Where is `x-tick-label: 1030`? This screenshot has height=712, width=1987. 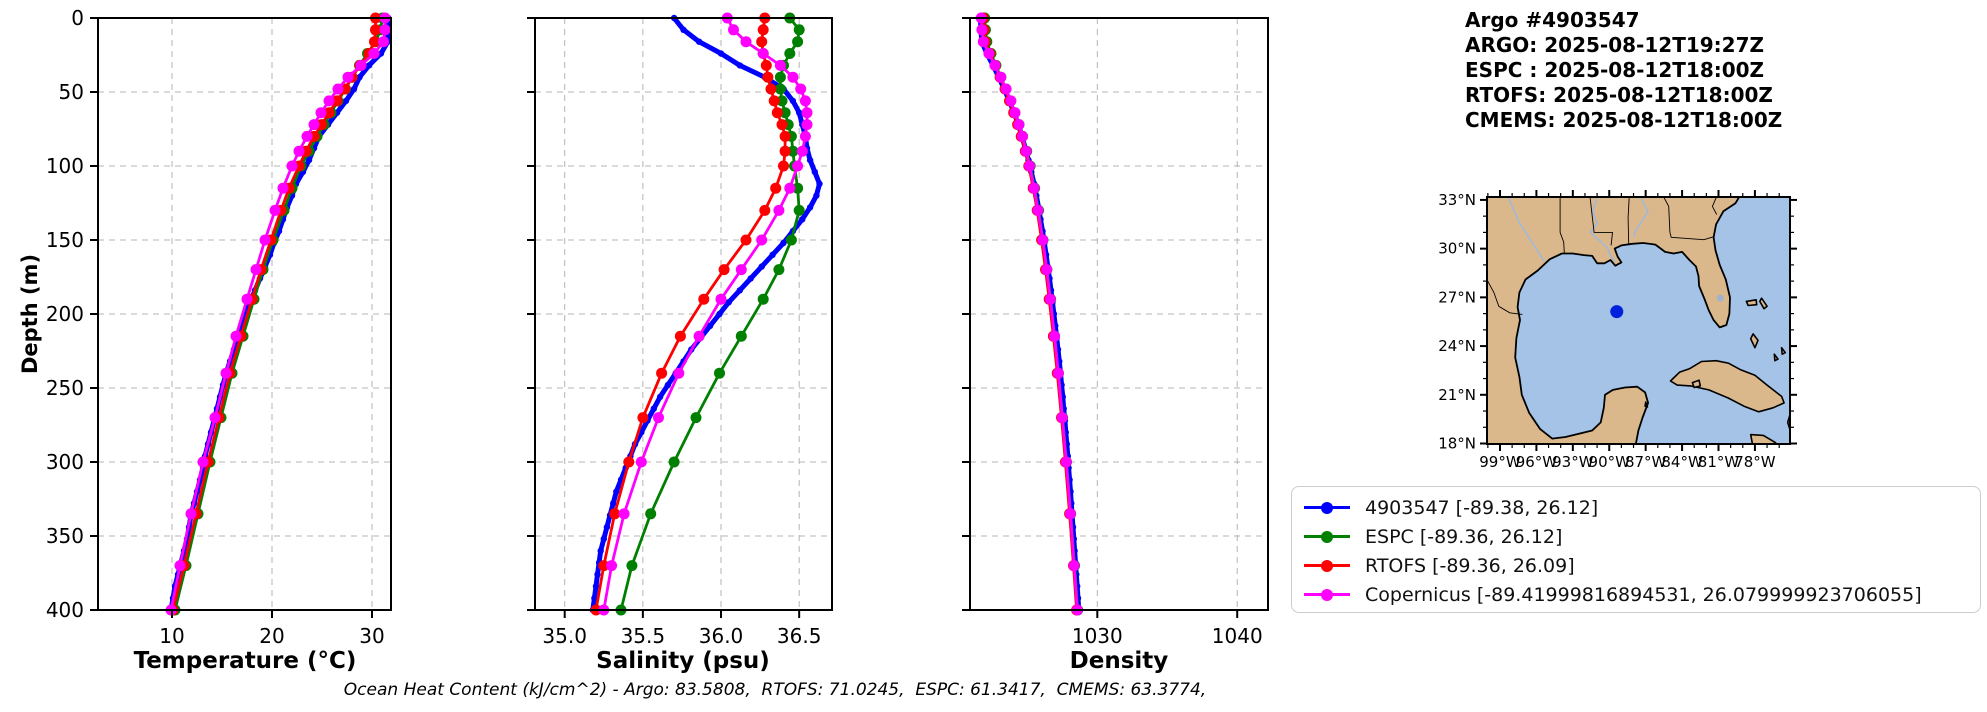
x-tick-label: 1030 is located at coordinates (1097, 636).